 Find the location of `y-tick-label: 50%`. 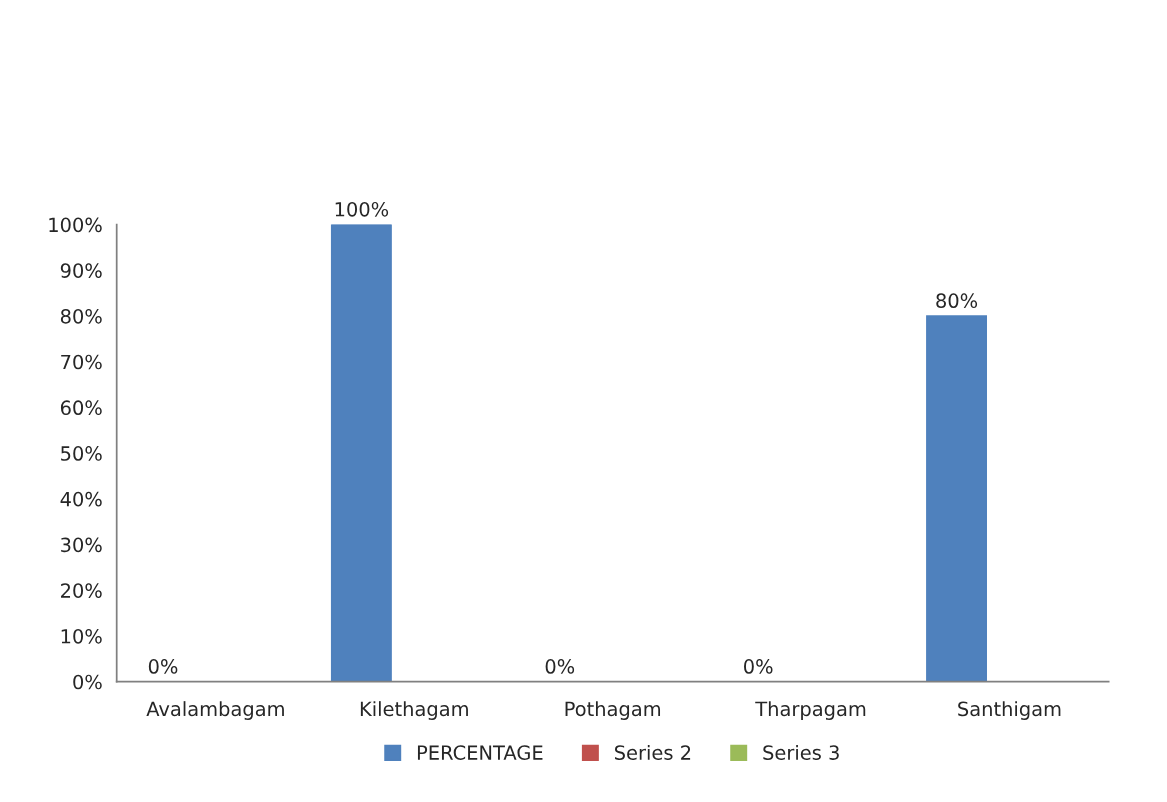

y-tick-label: 50% is located at coordinates (81, 453).